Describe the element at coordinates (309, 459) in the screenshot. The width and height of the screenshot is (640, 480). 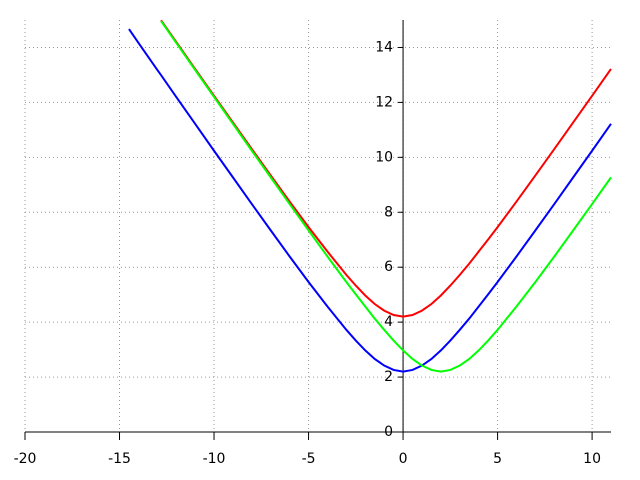
I see `x-tick-label: -5` at that location.